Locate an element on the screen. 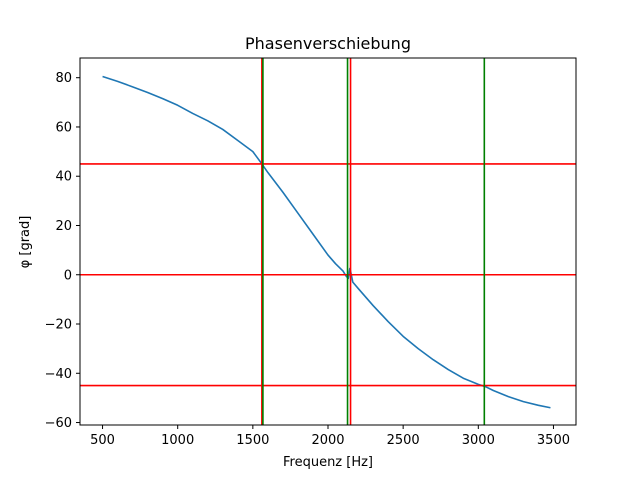 The height and width of the screenshot is (478, 640). y-tick-label: −40 is located at coordinates (58, 374).